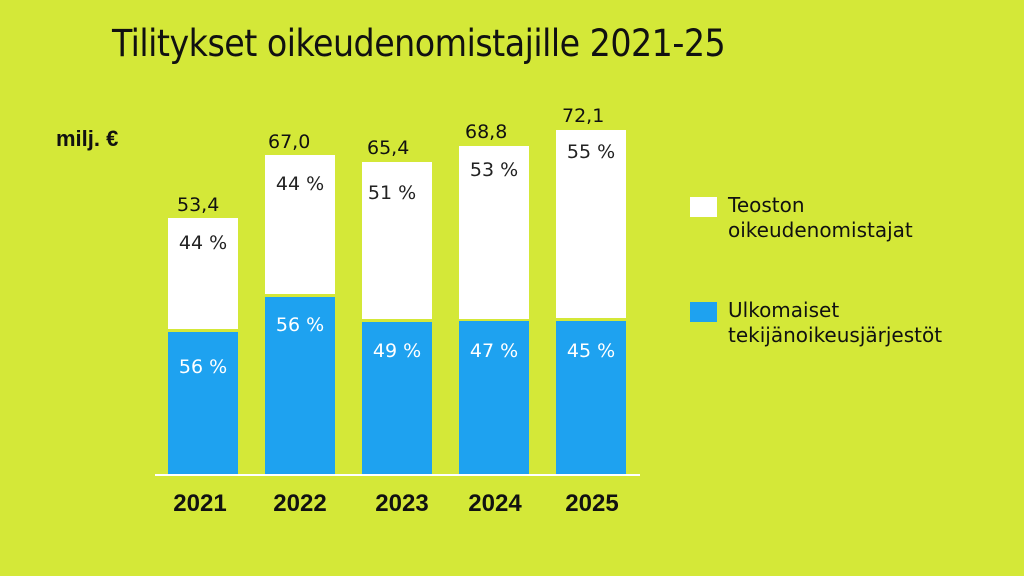  I want to click on pct-label-teosto-2025: 55 %, so click(591, 152).